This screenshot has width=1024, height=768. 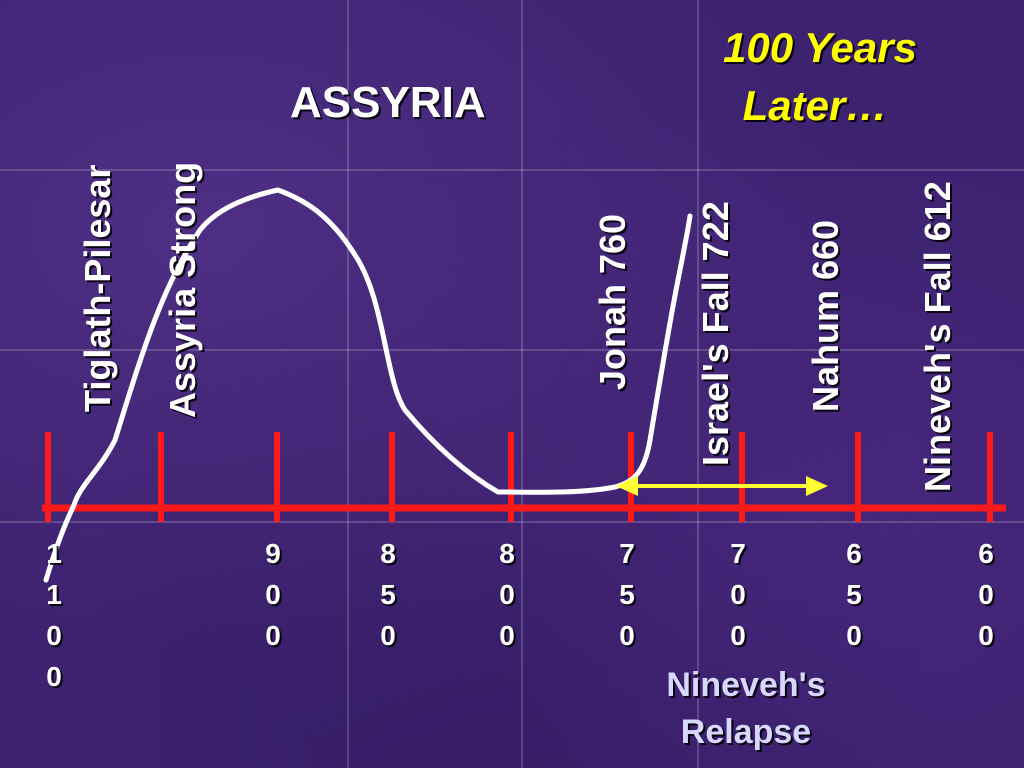 What do you see at coordinates (820, 47) in the screenshot?
I see `corner-title-line-1: 100 Years` at bounding box center [820, 47].